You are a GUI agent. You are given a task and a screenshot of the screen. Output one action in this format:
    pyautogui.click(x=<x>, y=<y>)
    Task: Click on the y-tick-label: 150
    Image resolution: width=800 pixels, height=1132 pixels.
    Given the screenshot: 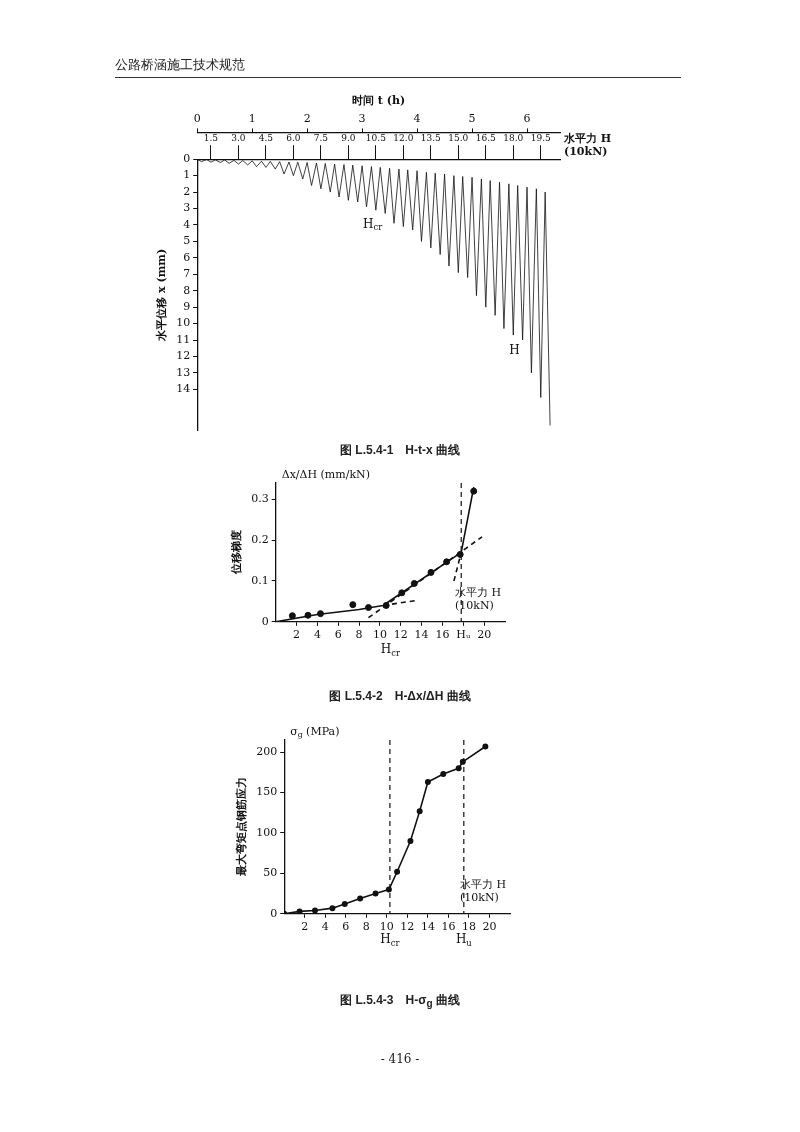 What is the action you would take?
    pyautogui.click(x=267, y=792)
    